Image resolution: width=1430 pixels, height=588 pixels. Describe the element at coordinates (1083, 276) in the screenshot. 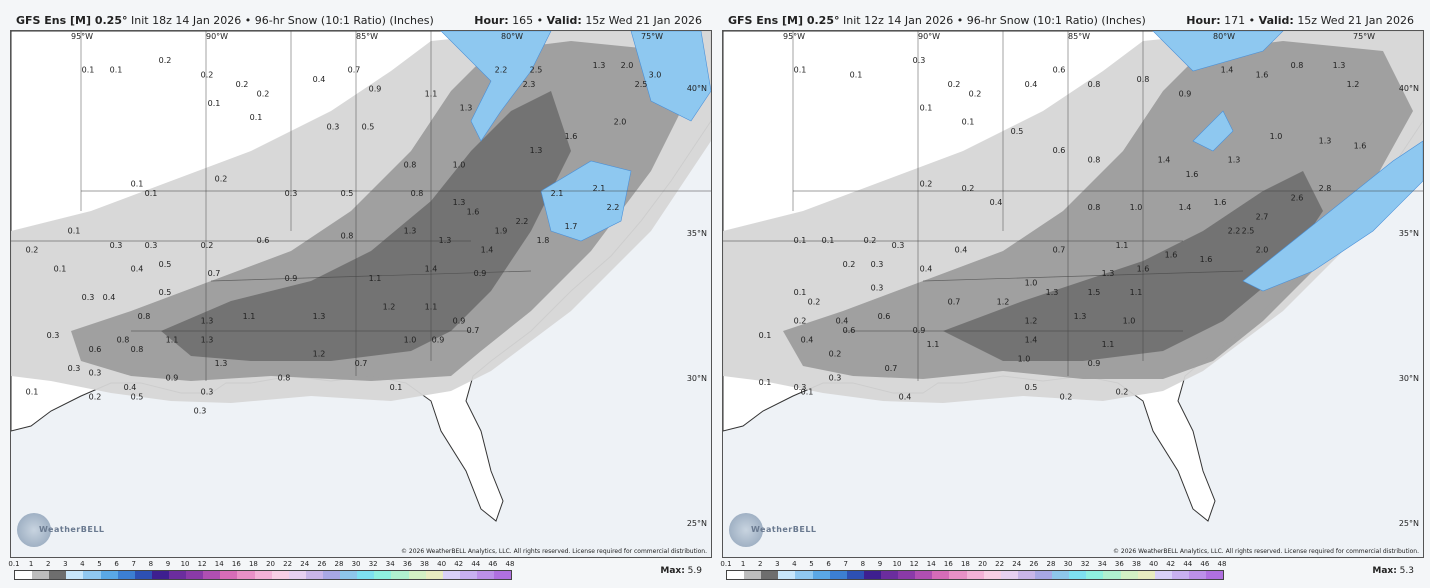

I see `state-border` at that location.